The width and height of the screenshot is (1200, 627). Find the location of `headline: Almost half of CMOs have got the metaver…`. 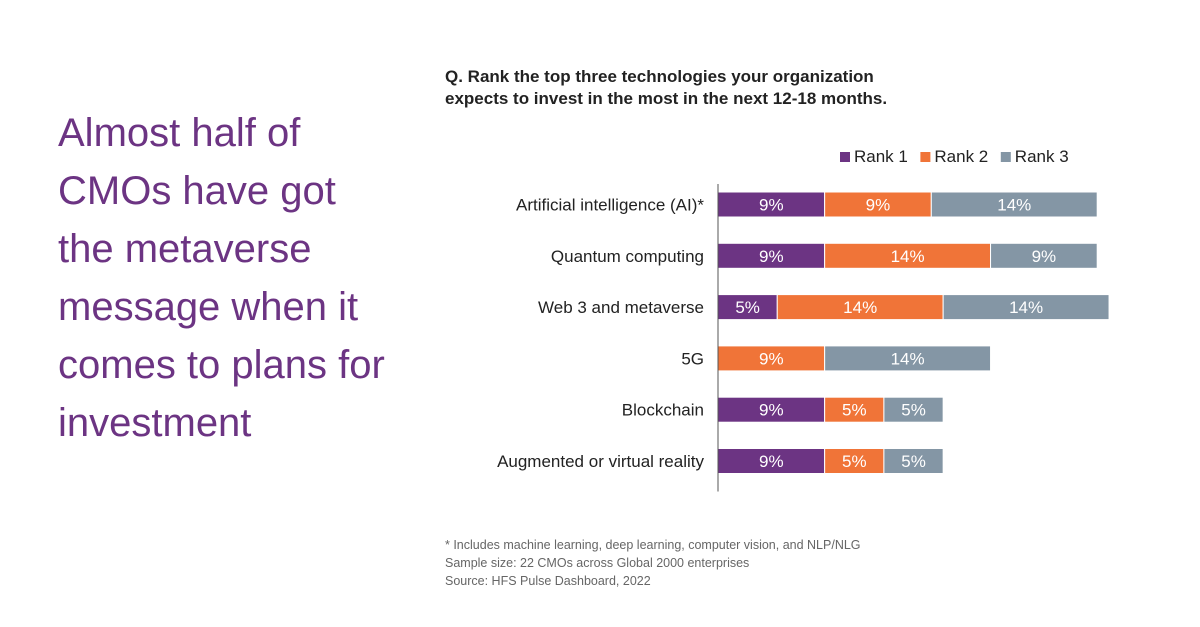

headline: Almost half of CMOs have got the metaver… is located at coordinates (221, 278).